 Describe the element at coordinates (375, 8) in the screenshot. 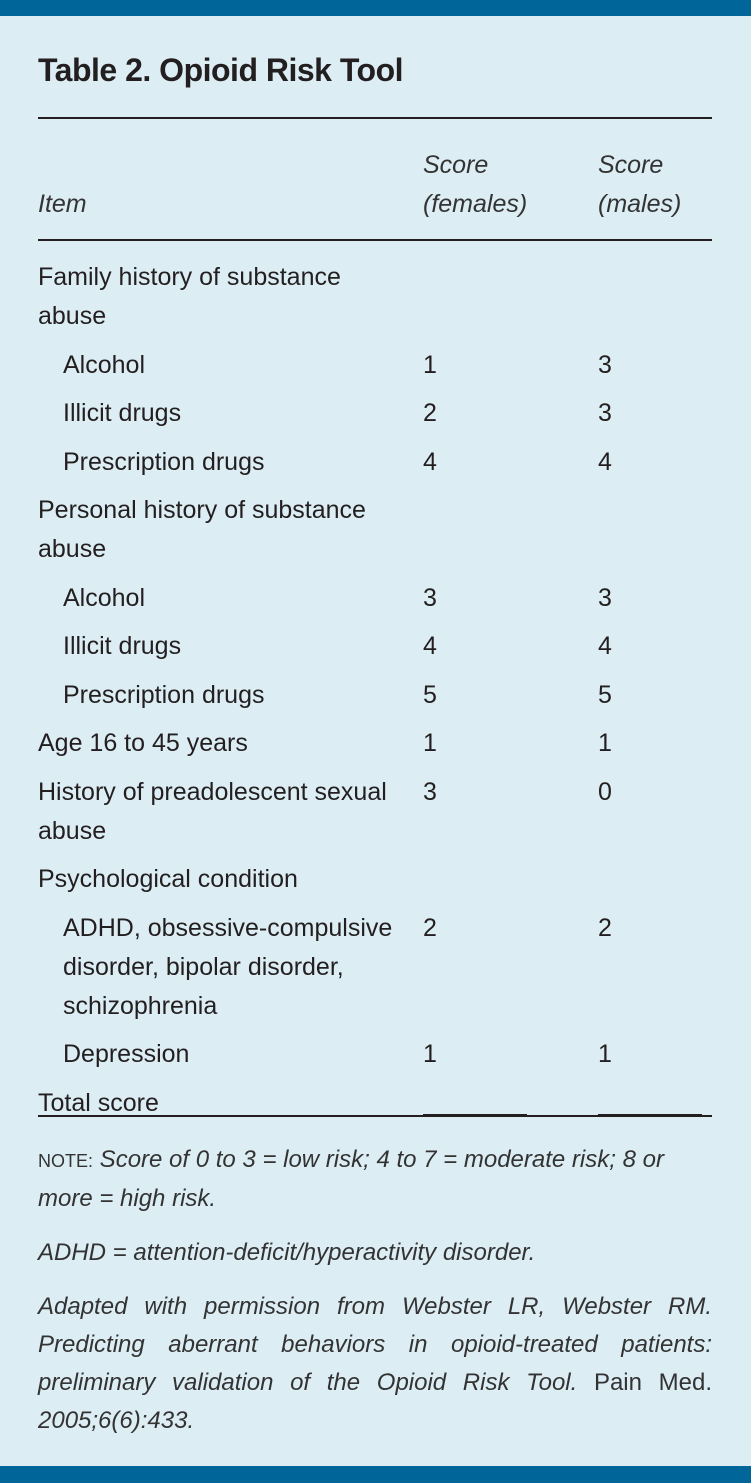

I see `top-band` at that location.